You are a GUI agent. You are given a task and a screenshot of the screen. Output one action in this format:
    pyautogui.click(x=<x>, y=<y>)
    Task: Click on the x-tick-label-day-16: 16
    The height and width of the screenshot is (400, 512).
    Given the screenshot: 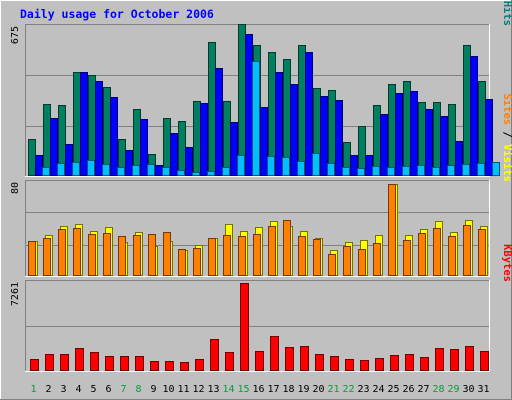 What is the action you would take?
    pyautogui.click(x=258, y=389)
    